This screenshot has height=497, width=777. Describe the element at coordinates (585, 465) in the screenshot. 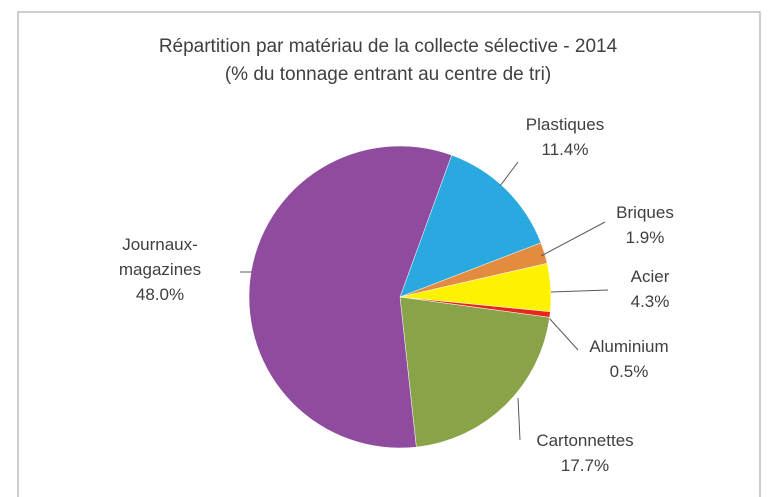

I see `label-value: 17.7%` at that location.